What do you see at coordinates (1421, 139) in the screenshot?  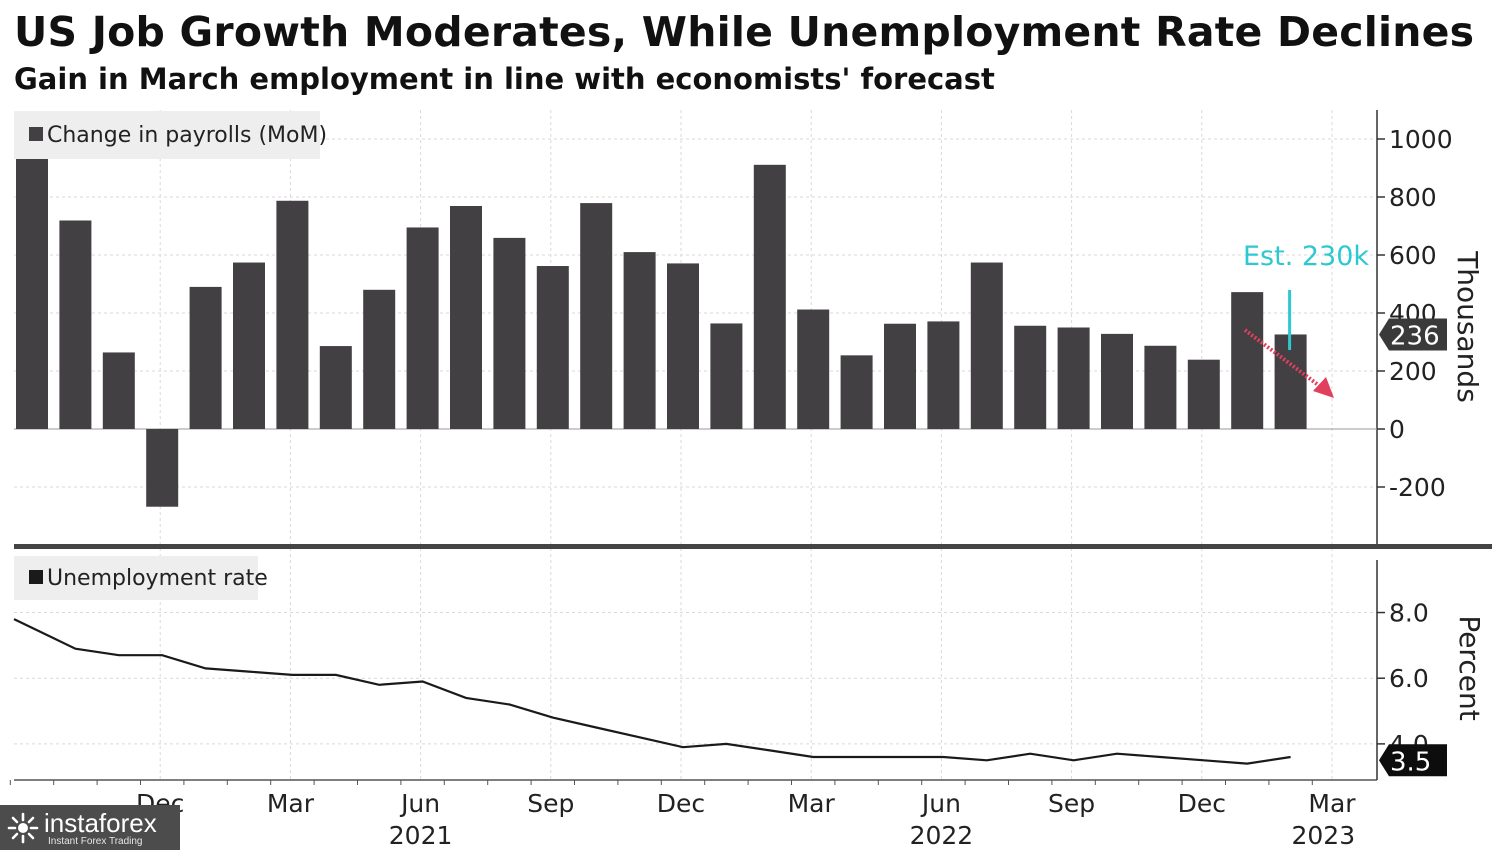 I see `y-tick-label: 1000` at bounding box center [1421, 139].